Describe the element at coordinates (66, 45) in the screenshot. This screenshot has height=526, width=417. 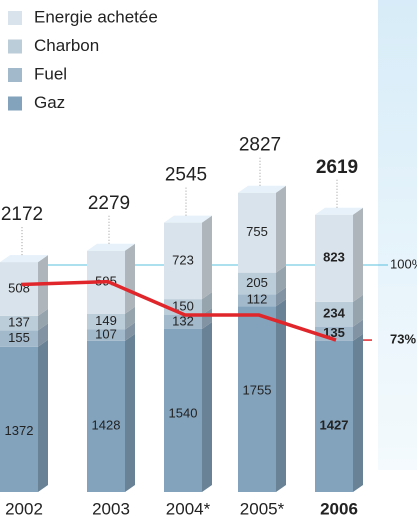
I see `legend-label: Charbon` at that location.